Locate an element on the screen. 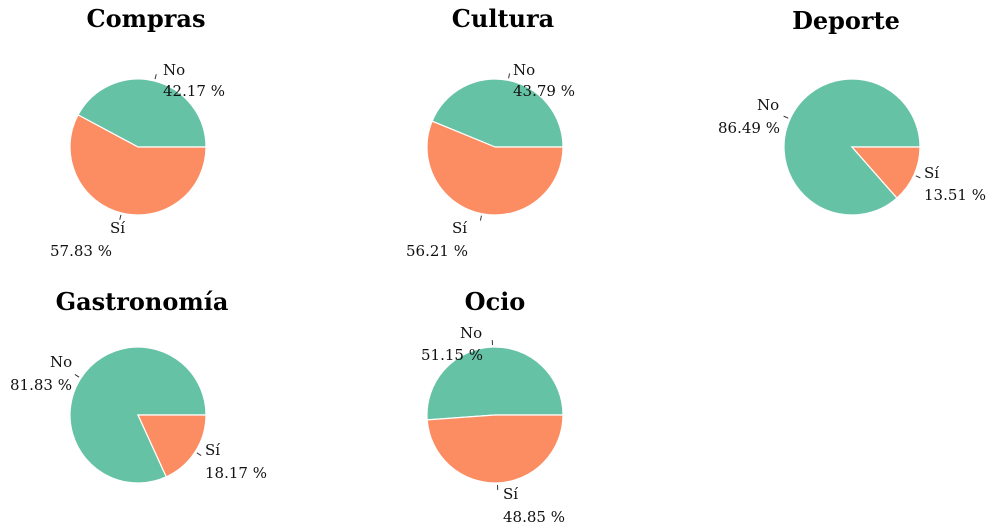  pie-title: Gastronomía is located at coordinates (142, 301).